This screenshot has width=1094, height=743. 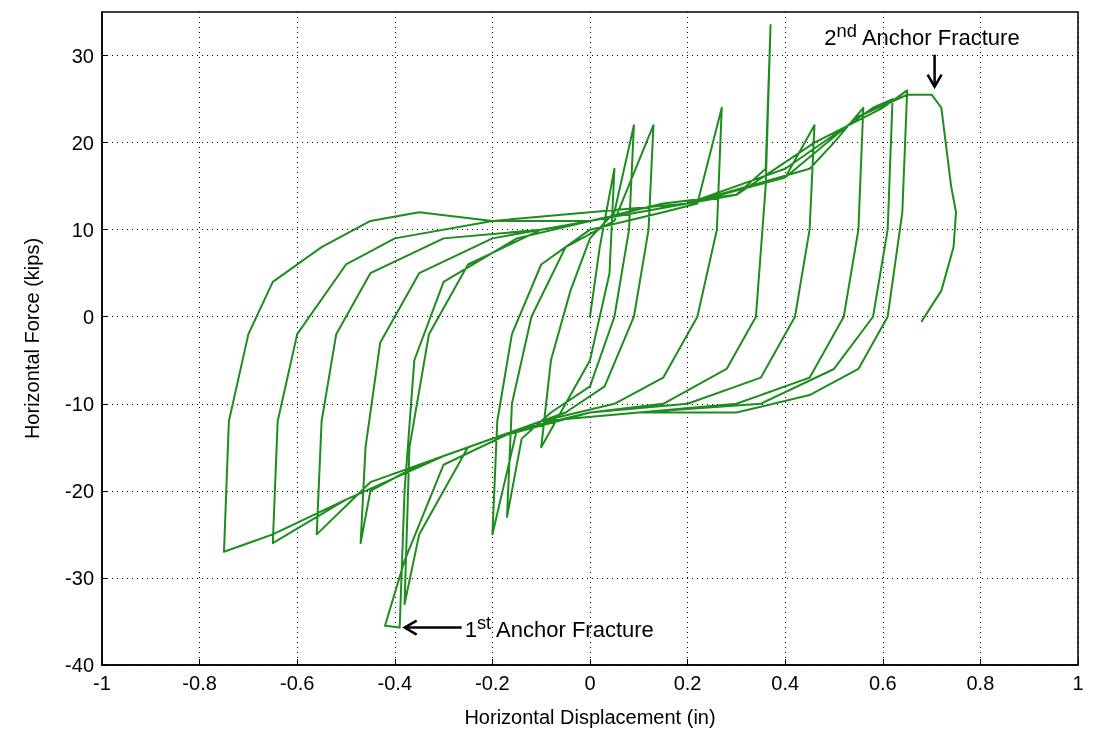 I want to click on x-tick-label: 0.2, so click(x=687, y=683).